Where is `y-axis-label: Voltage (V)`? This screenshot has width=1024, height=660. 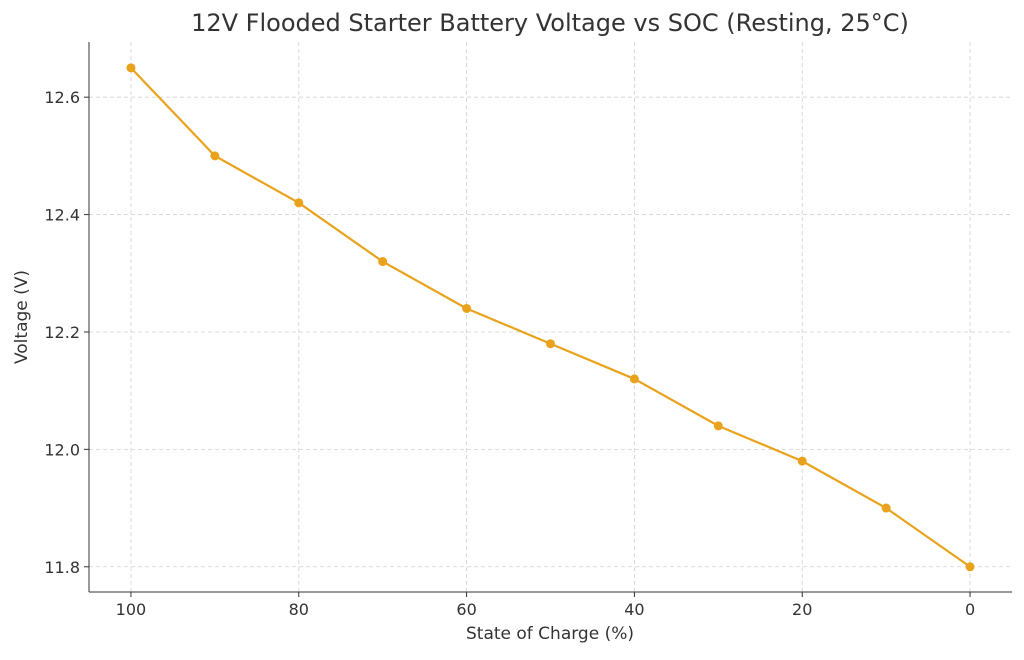
y-axis-label: Voltage (V) is located at coordinates (22, 317).